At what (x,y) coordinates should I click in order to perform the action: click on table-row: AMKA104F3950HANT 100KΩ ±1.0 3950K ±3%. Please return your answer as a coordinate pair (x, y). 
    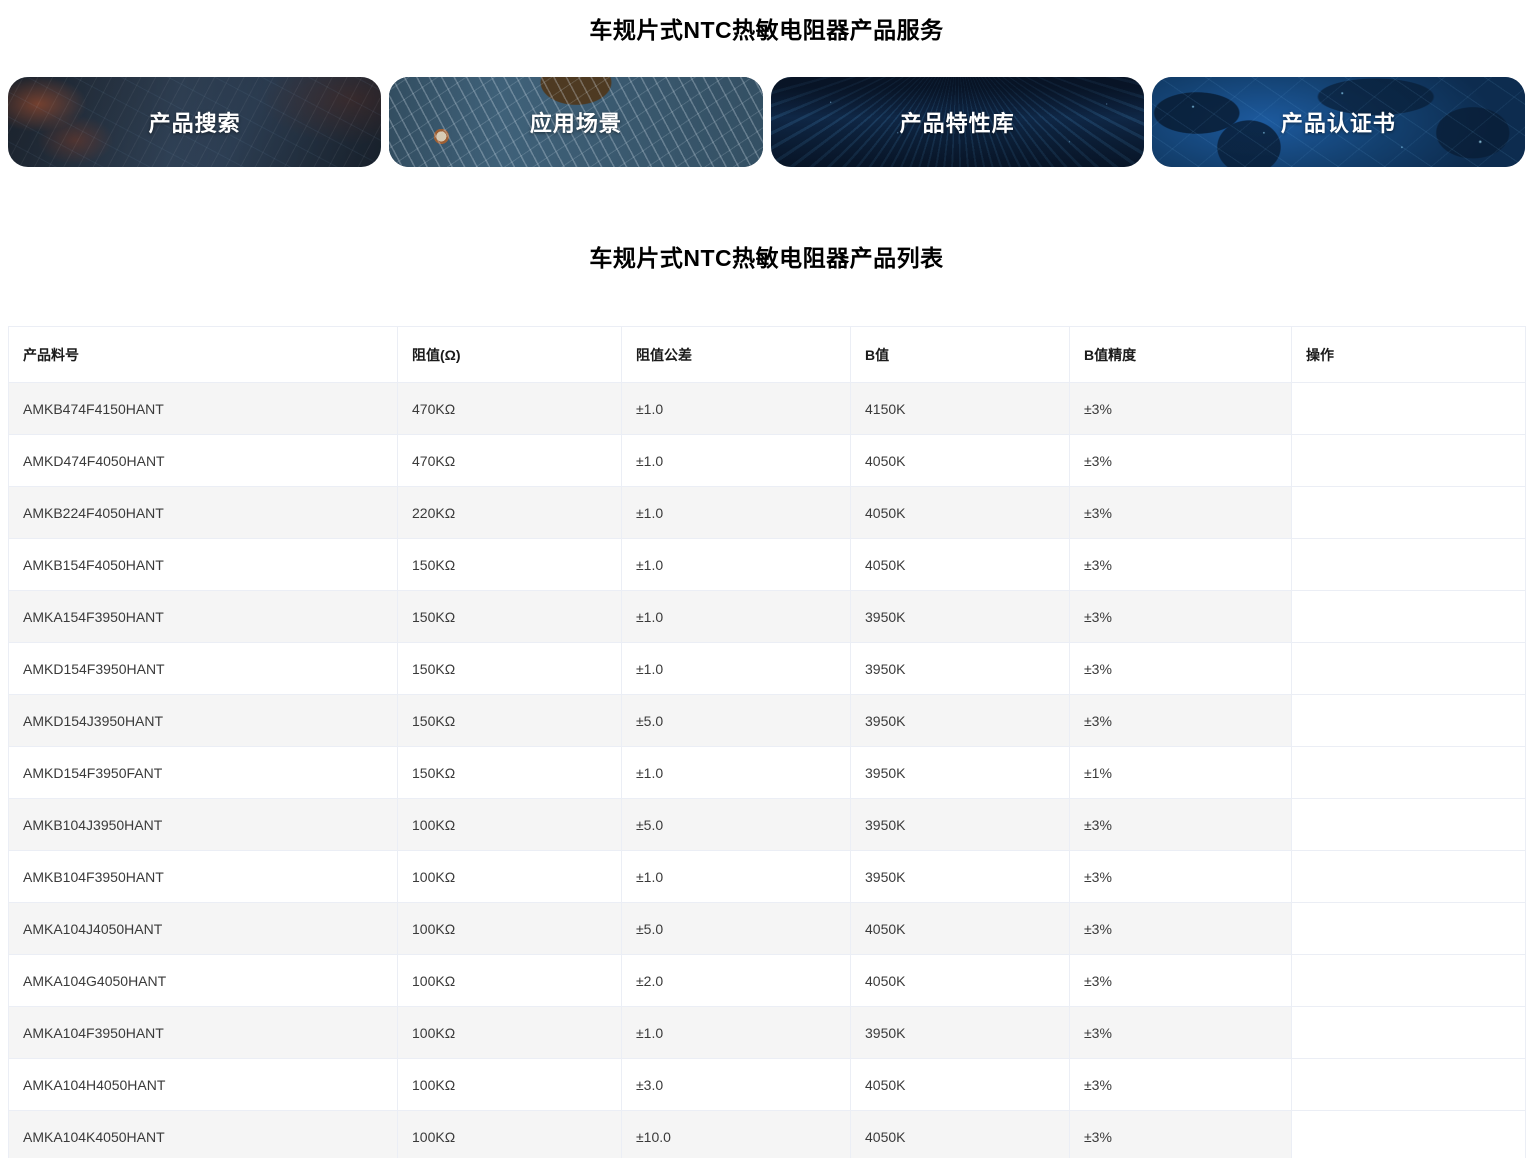
    Looking at the image, I should click on (767, 1033).